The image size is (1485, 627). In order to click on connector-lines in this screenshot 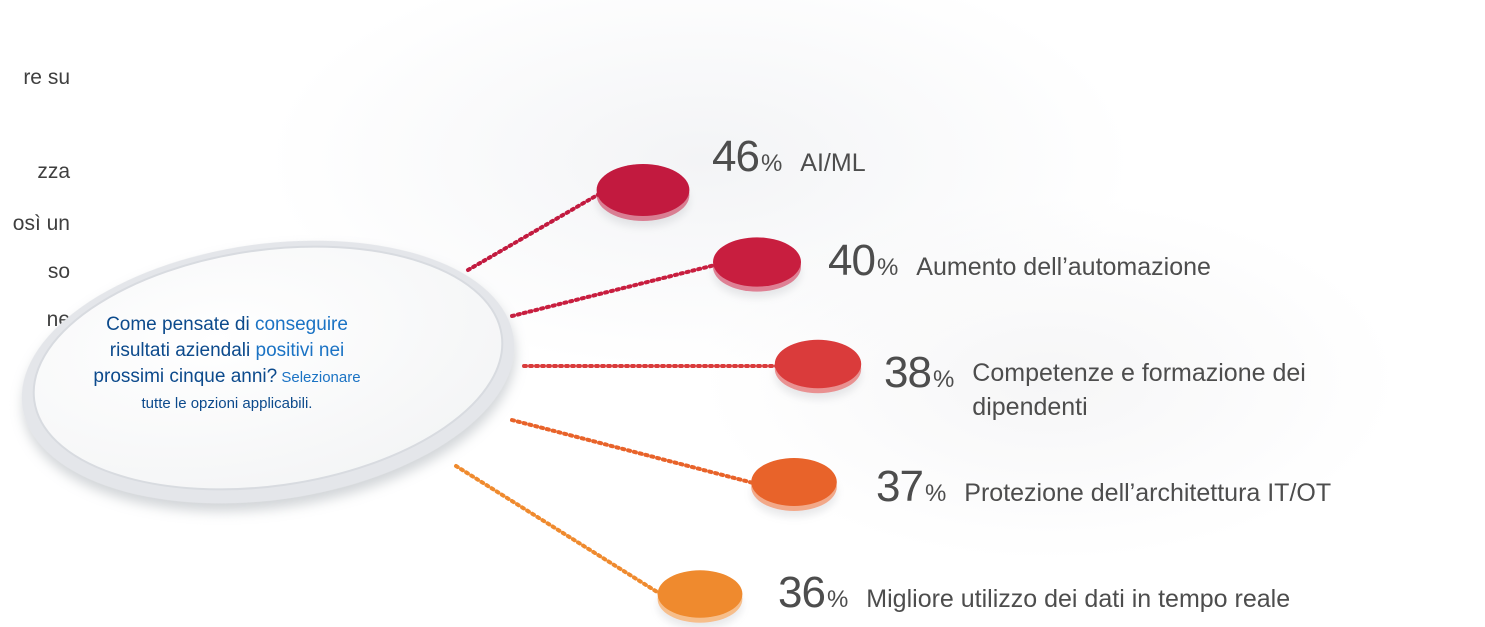, I will do `click(618, 394)`.